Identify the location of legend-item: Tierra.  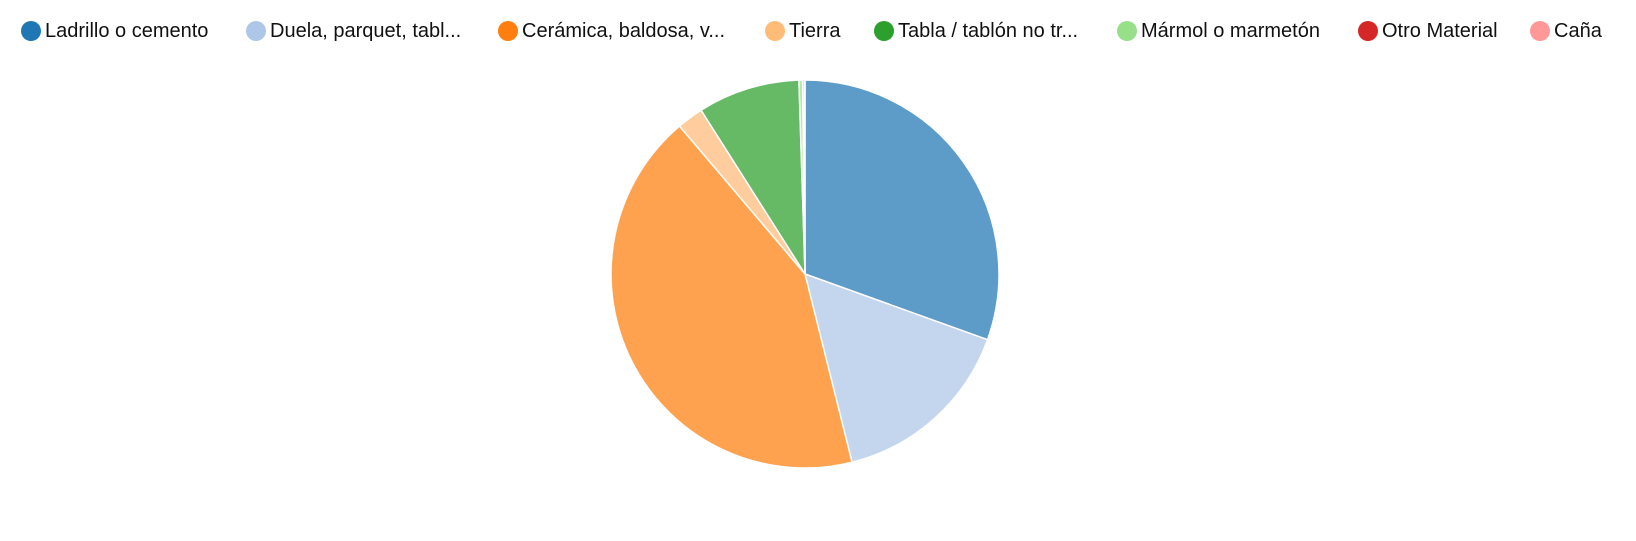
(802, 31).